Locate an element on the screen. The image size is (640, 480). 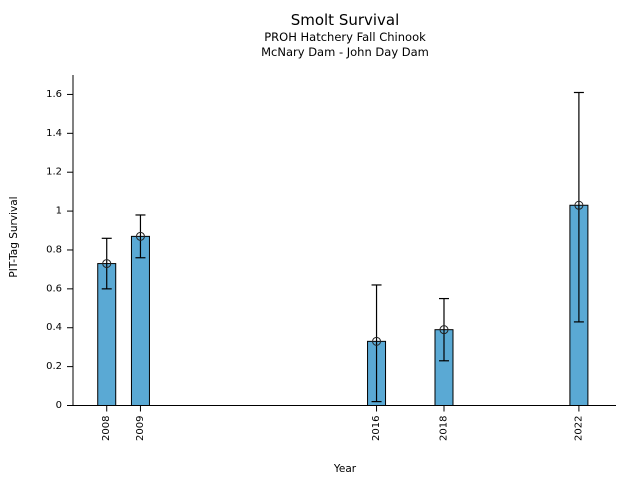
x-tick-label: 2008 is located at coordinates (106, 428).